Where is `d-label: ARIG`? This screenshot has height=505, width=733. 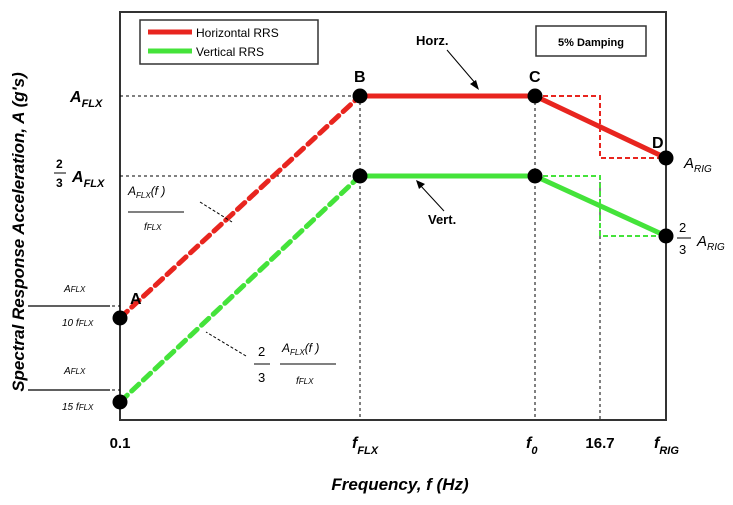
d-label: ARIG is located at coordinates (697, 165).